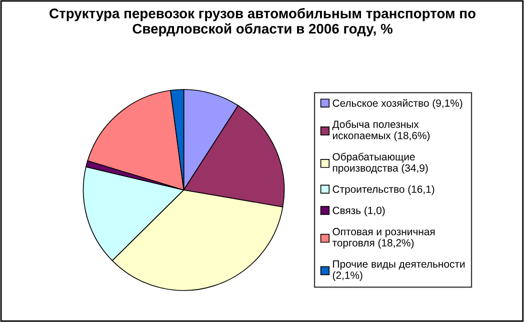 The height and width of the screenshot is (322, 525). What do you see at coordinates (398, 270) in the screenshot?
I see `legend-label: Прочие виды деятельности (2,1%)` at bounding box center [398, 270].